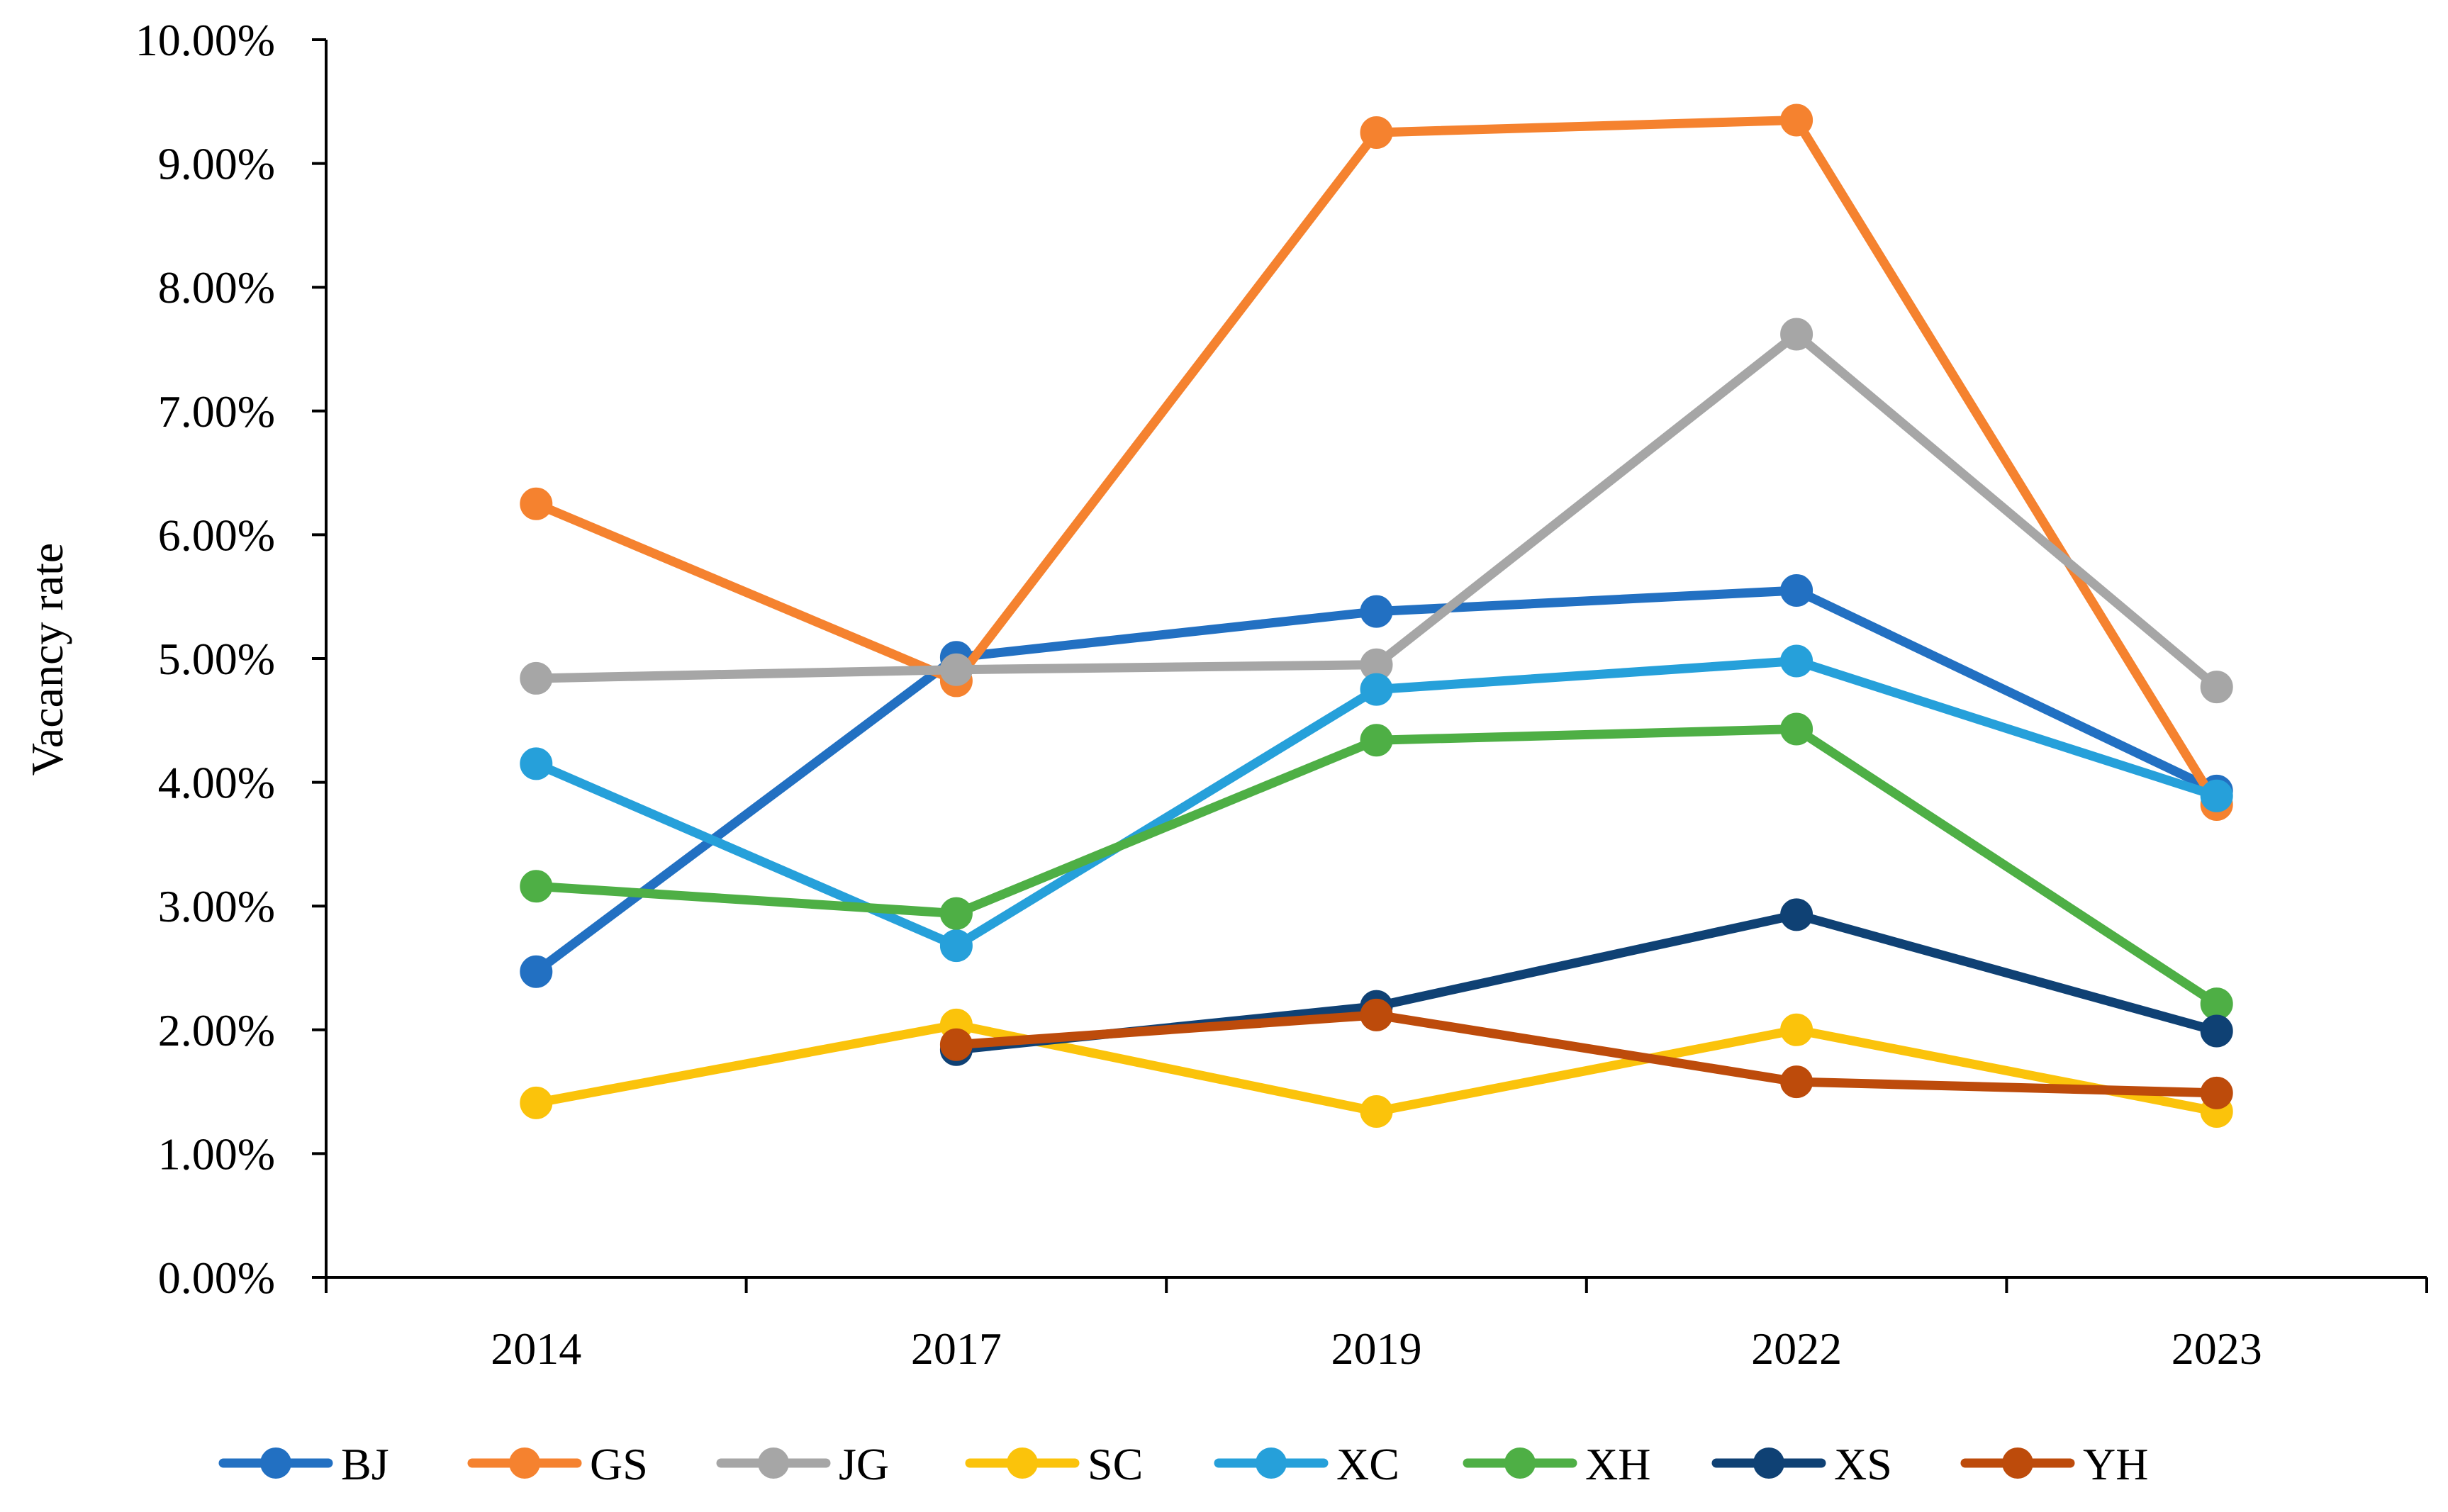 The height and width of the screenshot is (1512, 2448). I want to click on legend-marker-xc, so click(1271, 1463).